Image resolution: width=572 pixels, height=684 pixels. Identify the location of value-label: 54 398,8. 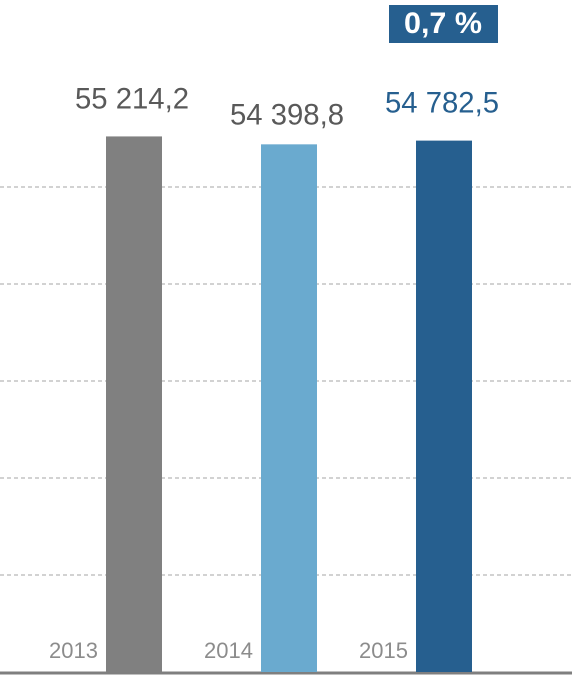
(287, 114).